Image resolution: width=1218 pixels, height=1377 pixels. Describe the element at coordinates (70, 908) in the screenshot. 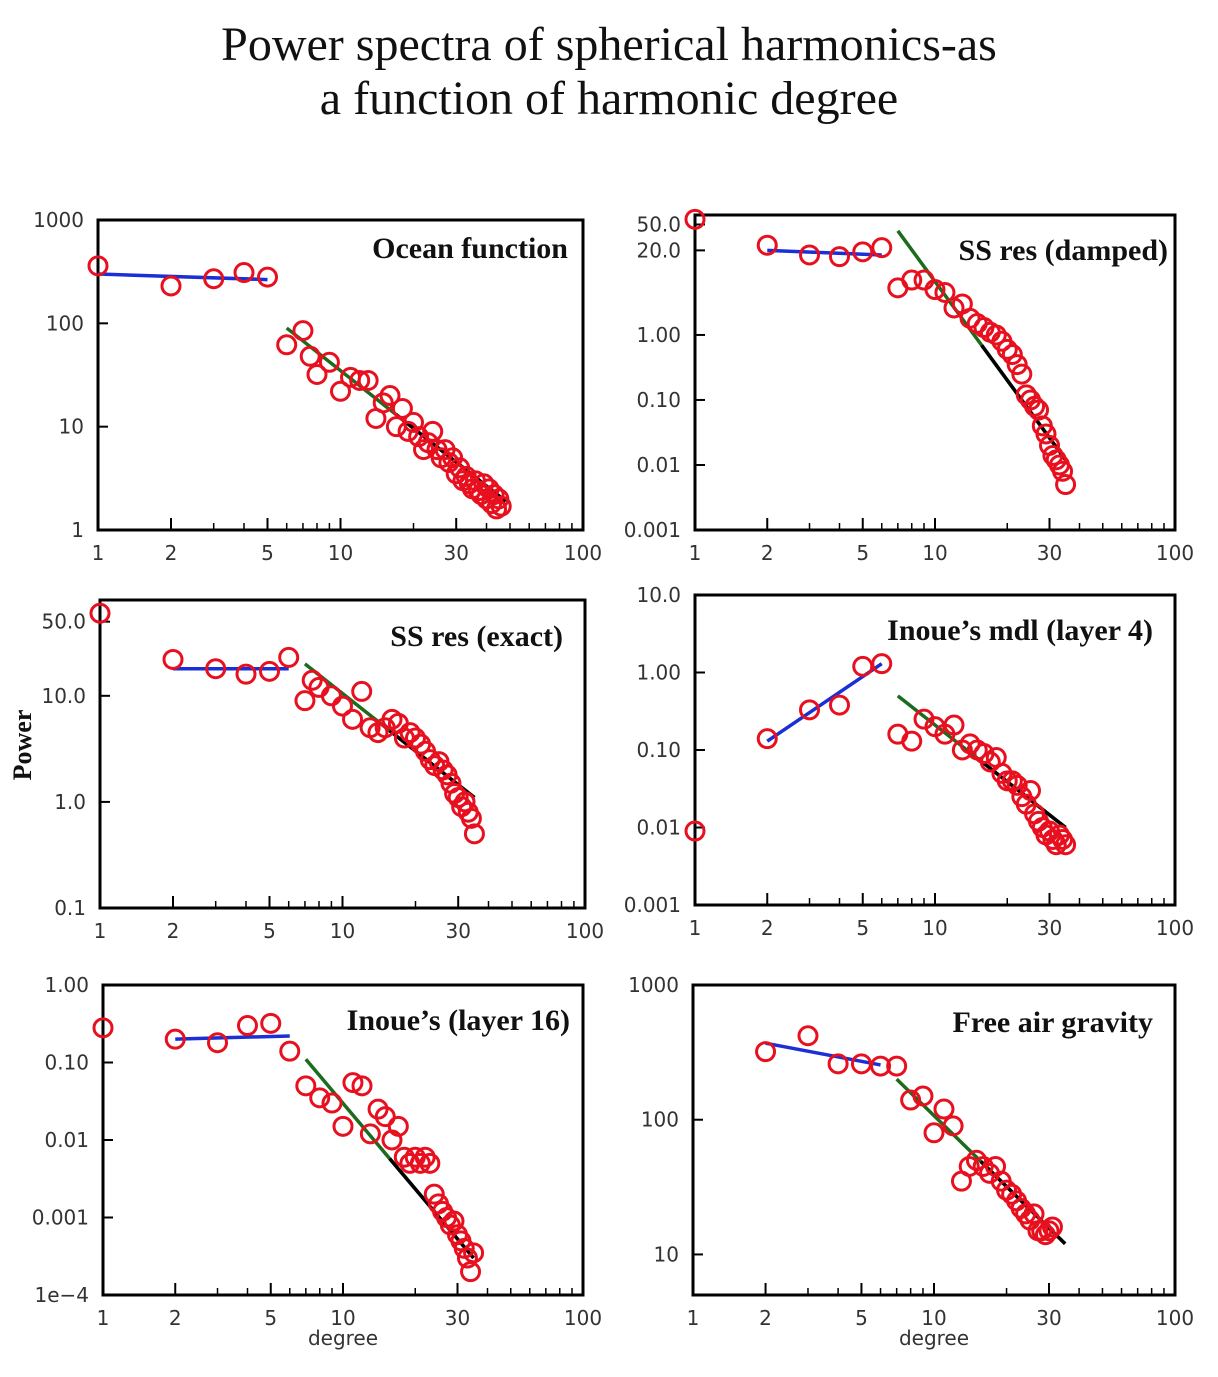

I see `y-tick-label: 0.1` at that location.